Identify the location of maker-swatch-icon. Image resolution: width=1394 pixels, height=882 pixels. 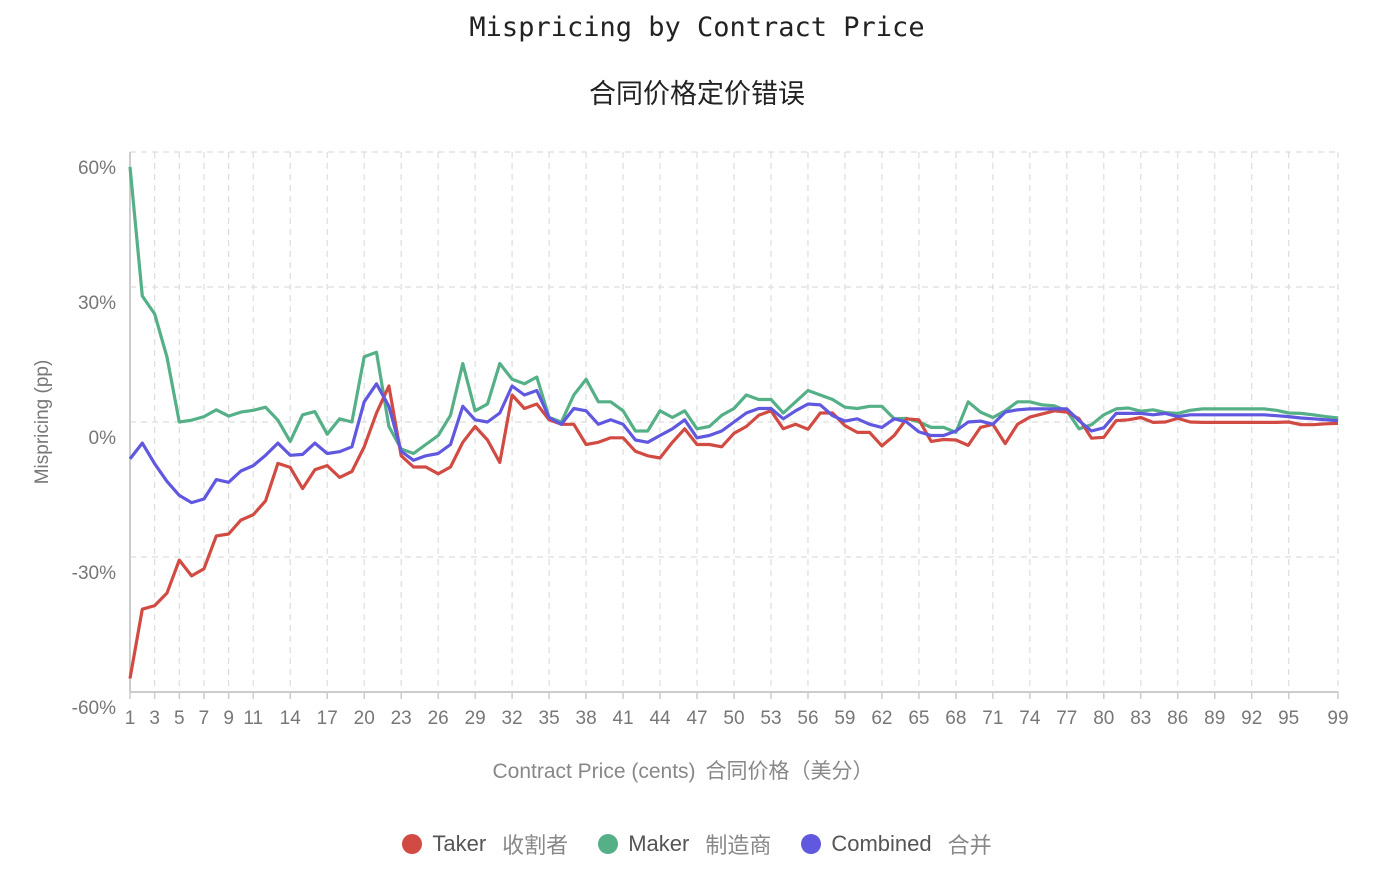
(608, 844).